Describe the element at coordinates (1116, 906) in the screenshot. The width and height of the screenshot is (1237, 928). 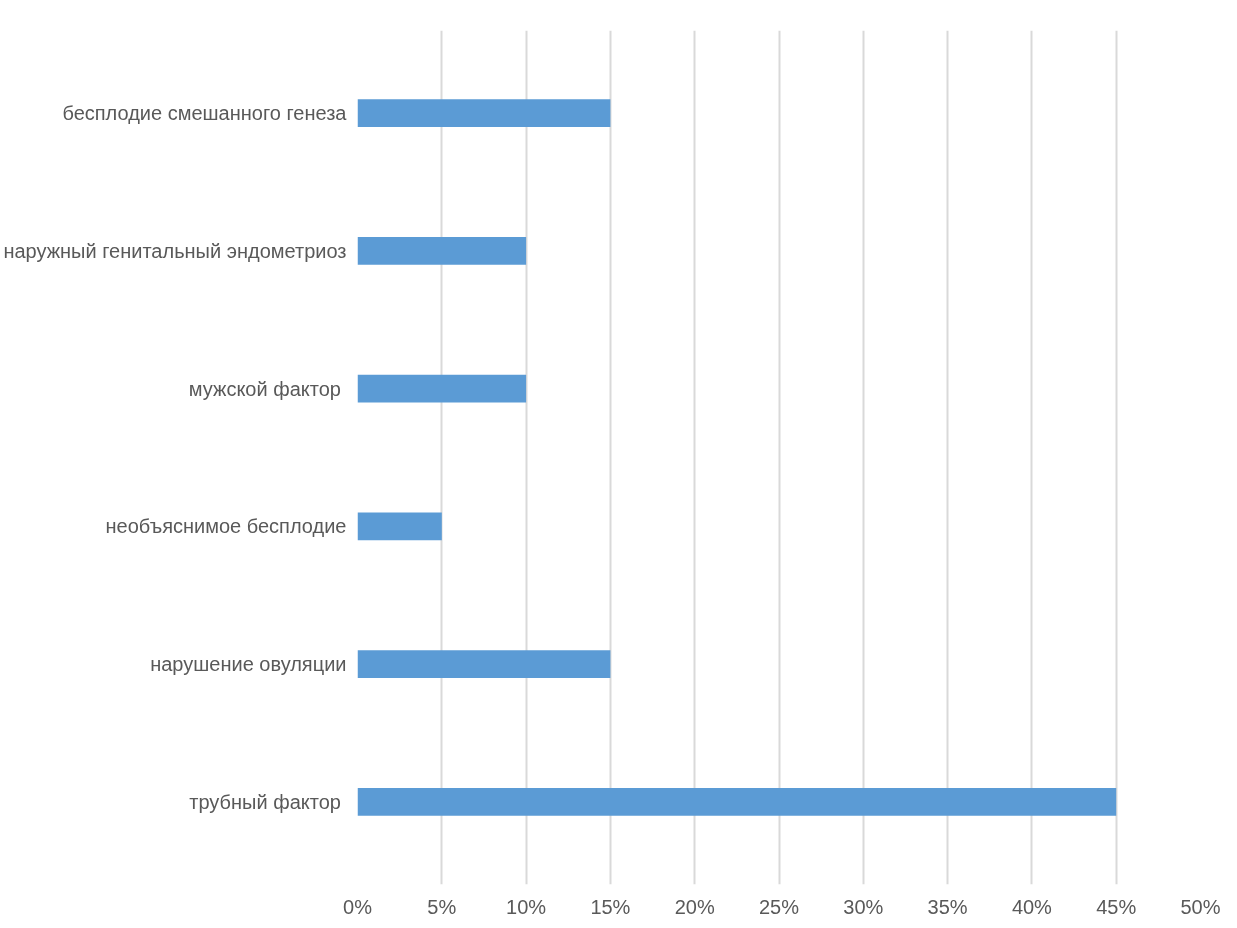
I see `x-tick-label: 45%` at that location.